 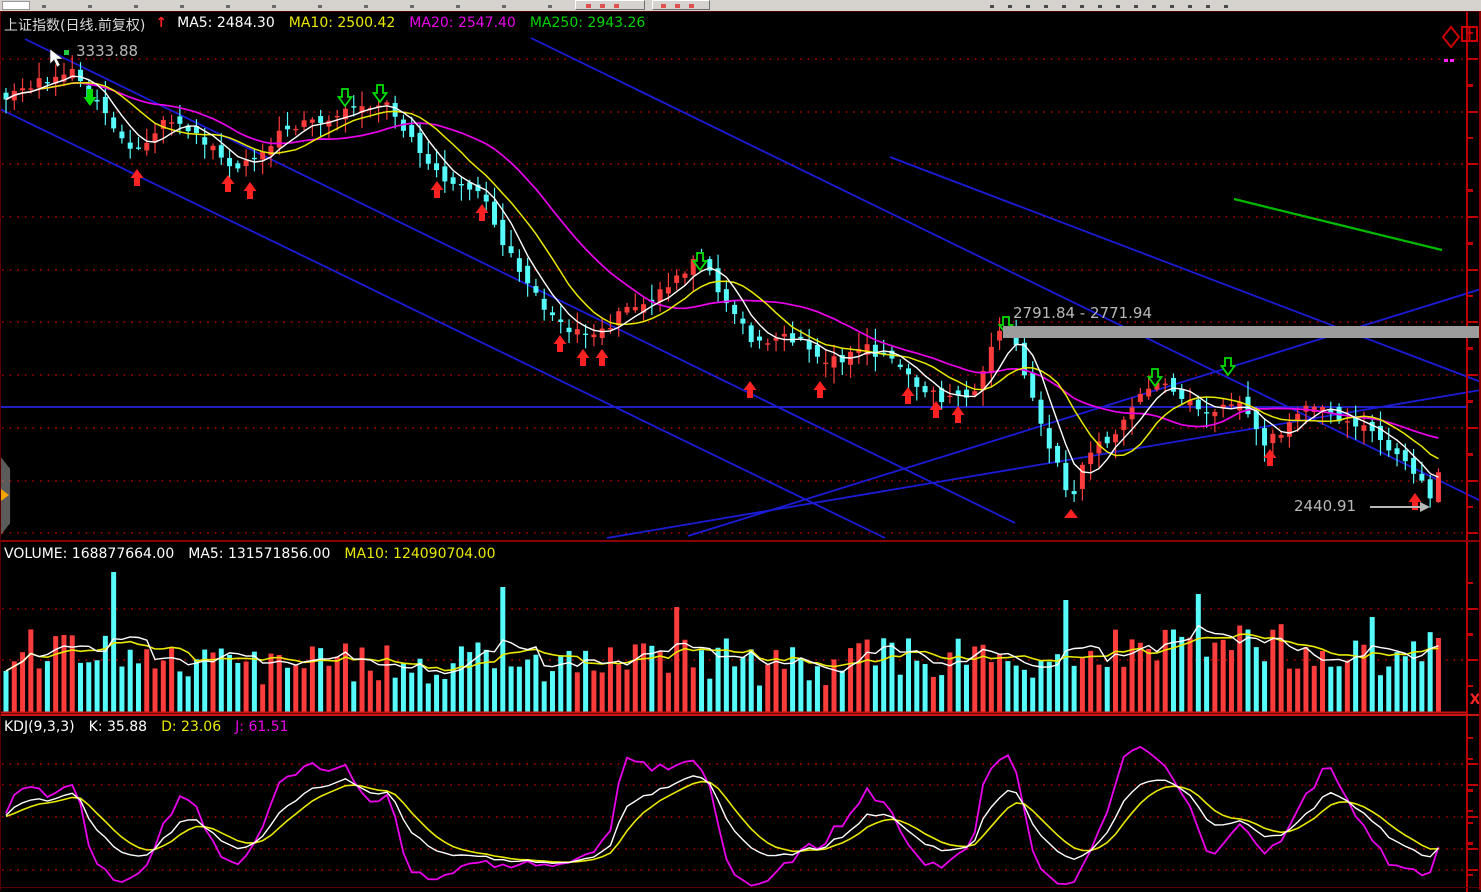 What do you see at coordinates (39, 727) in the screenshot?
I see `kdj-name: KDJ(9,3,3)` at bounding box center [39, 727].